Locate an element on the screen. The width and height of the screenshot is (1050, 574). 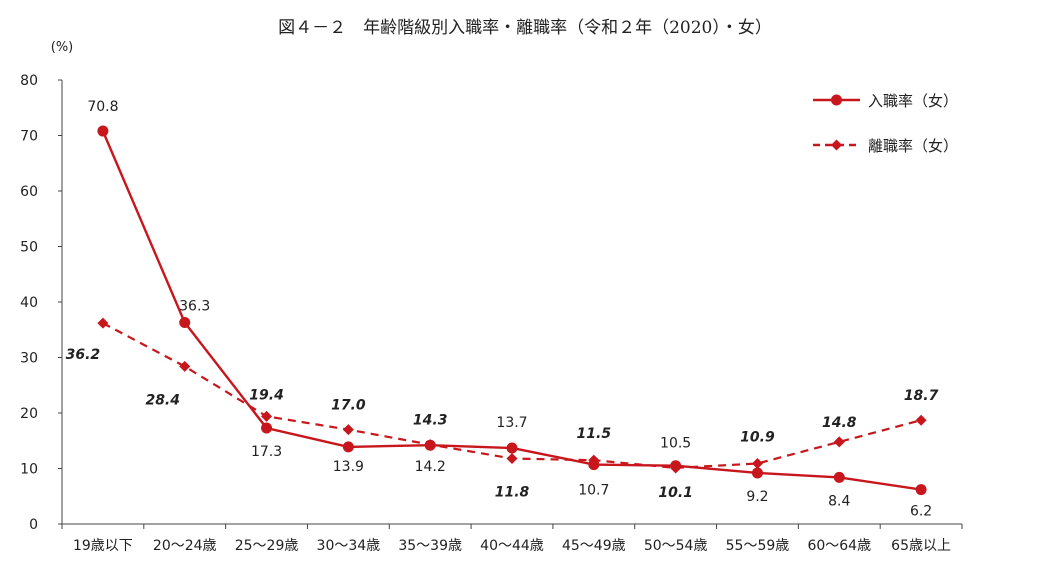
x-tick-label: 65歳以上 is located at coordinates (921, 546).